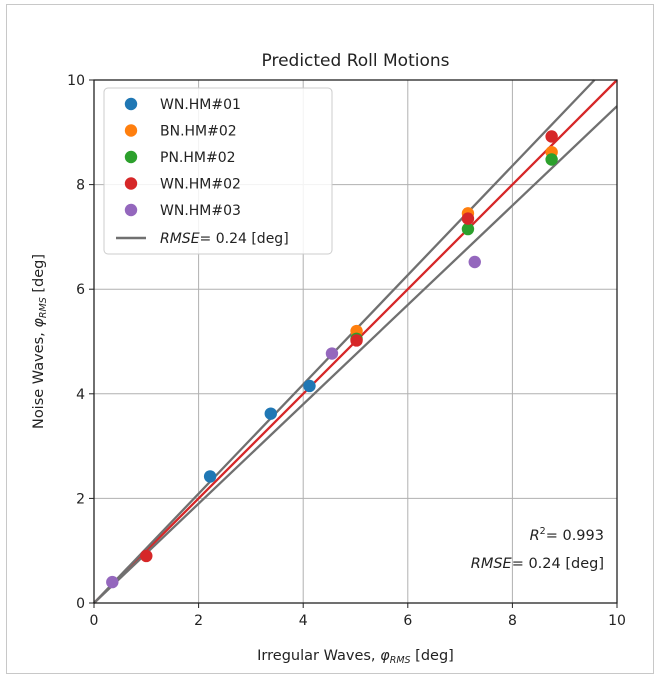  I want to click on legend-label: WN.HM#02, so click(200, 185).